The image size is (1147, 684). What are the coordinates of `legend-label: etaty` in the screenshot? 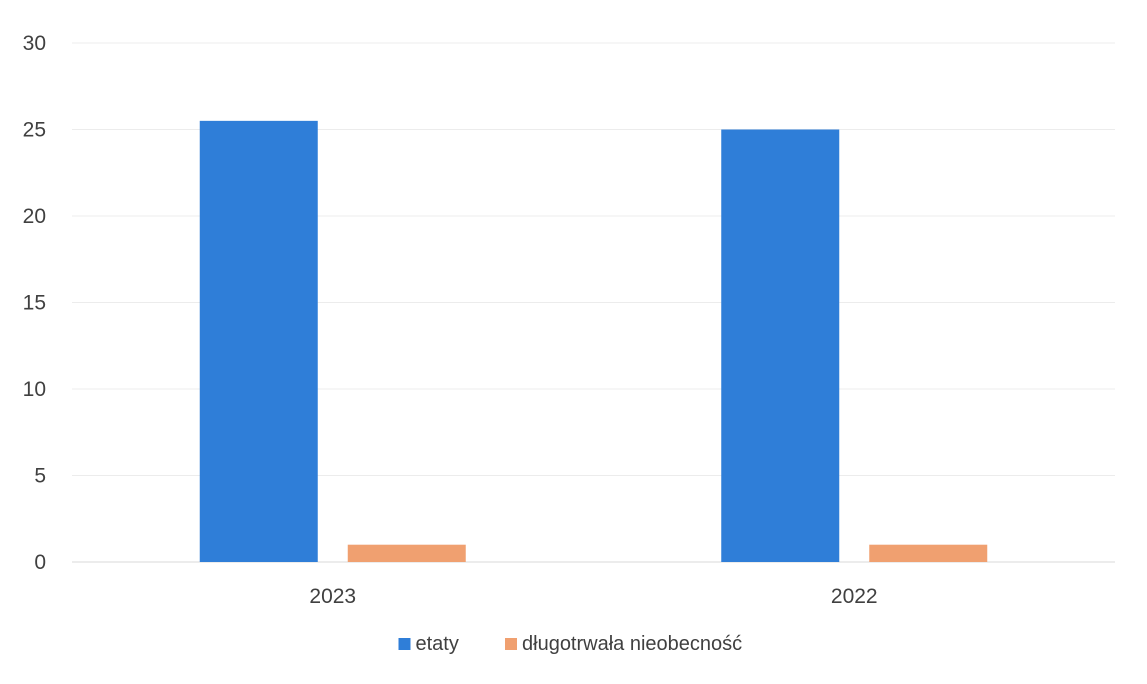 It's located at (437, 644).